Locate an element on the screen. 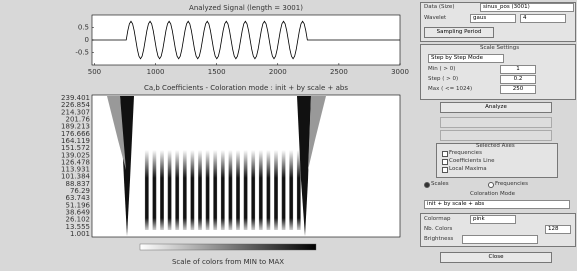  sampling-button: Sampling Period is located at coordinates (459, 32).